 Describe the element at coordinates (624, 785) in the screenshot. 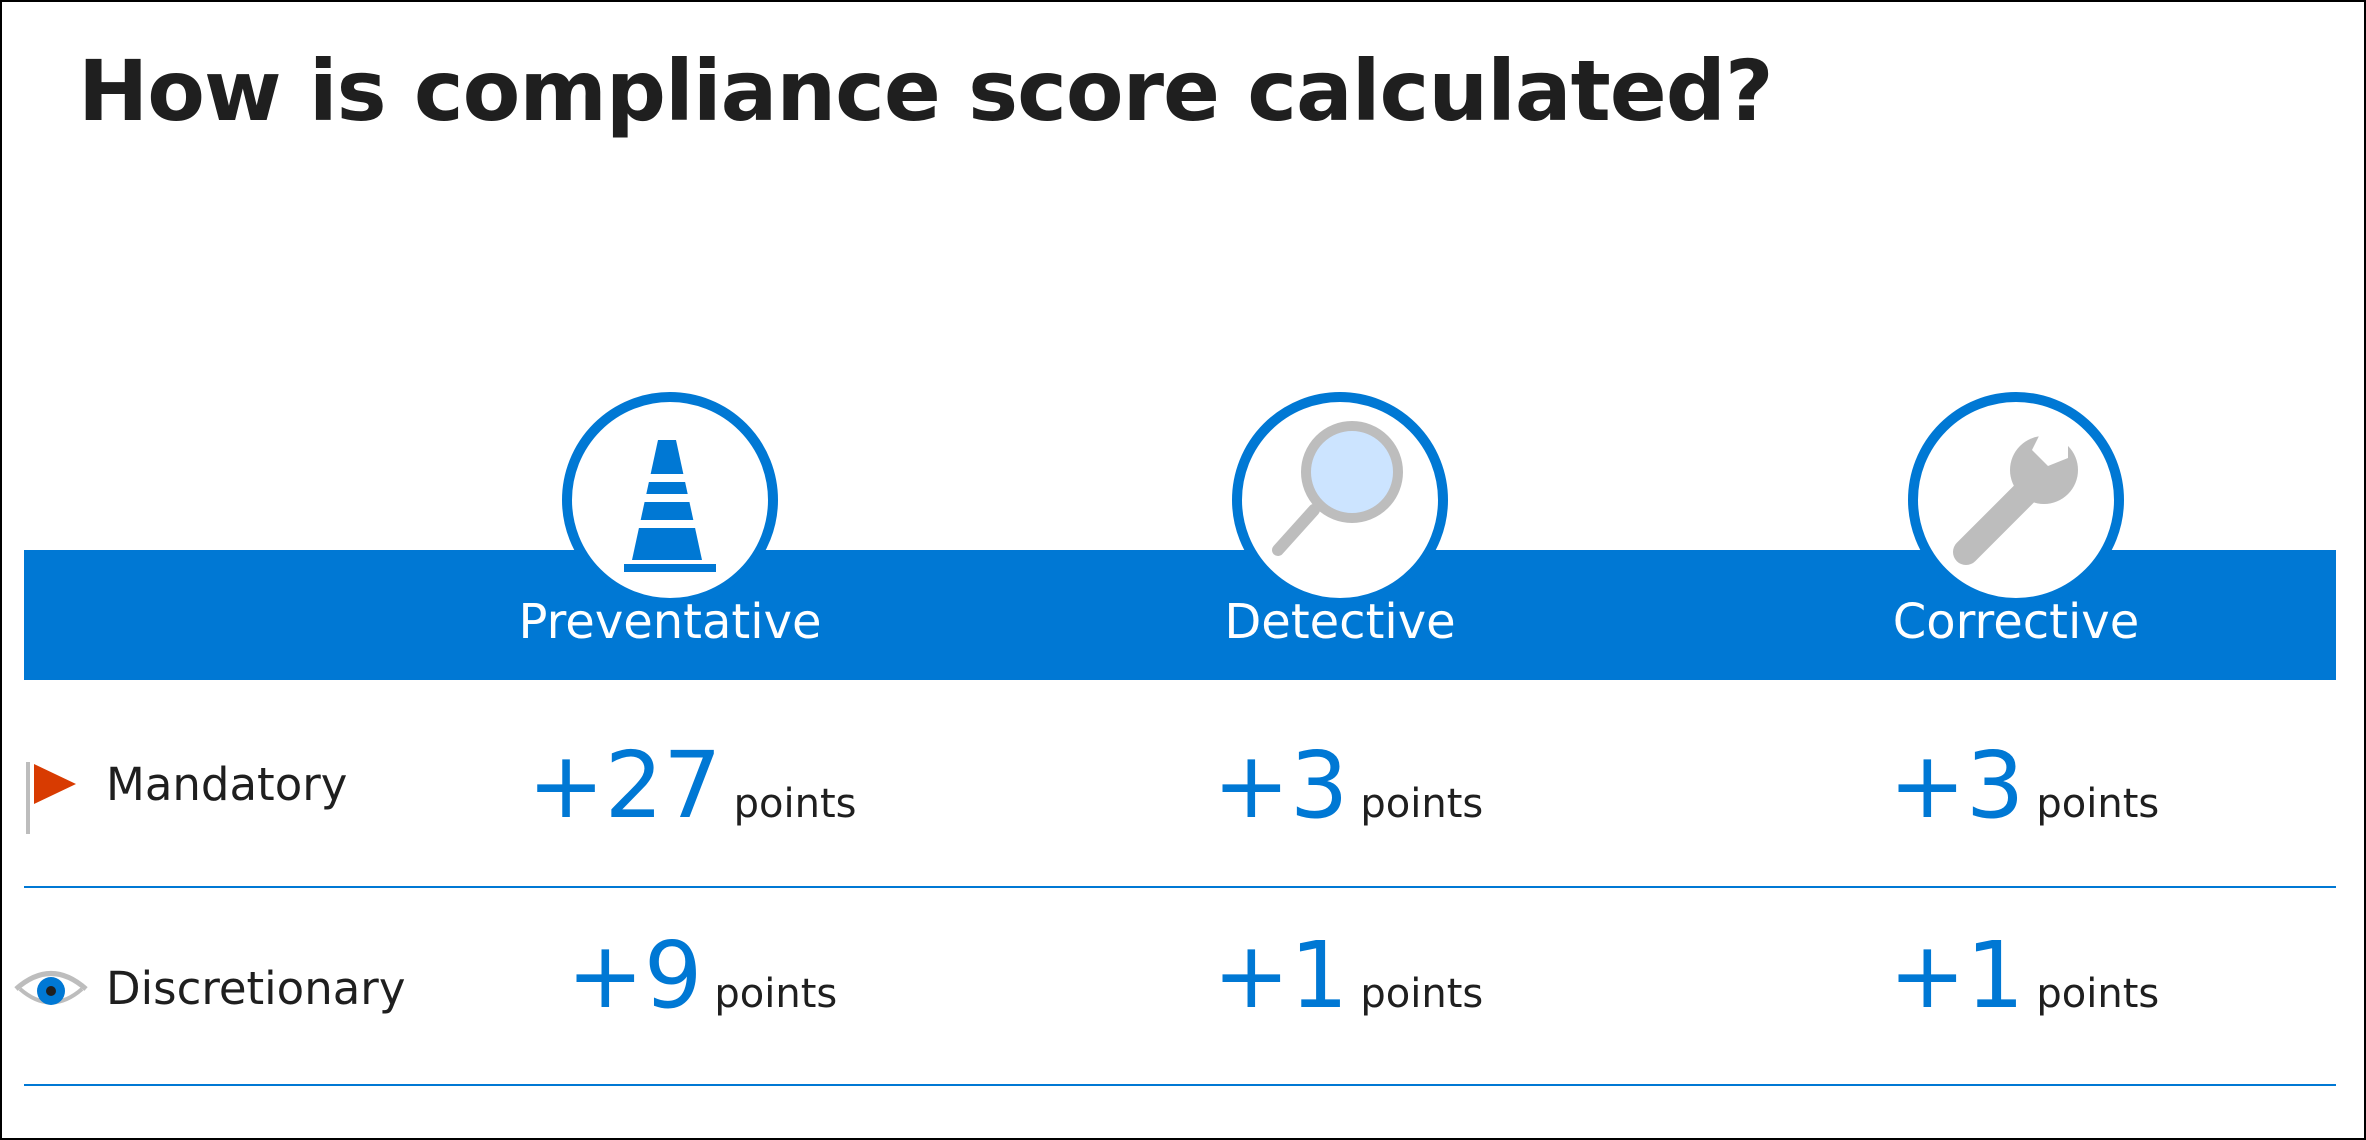

I see `score-value: +27` at that location.